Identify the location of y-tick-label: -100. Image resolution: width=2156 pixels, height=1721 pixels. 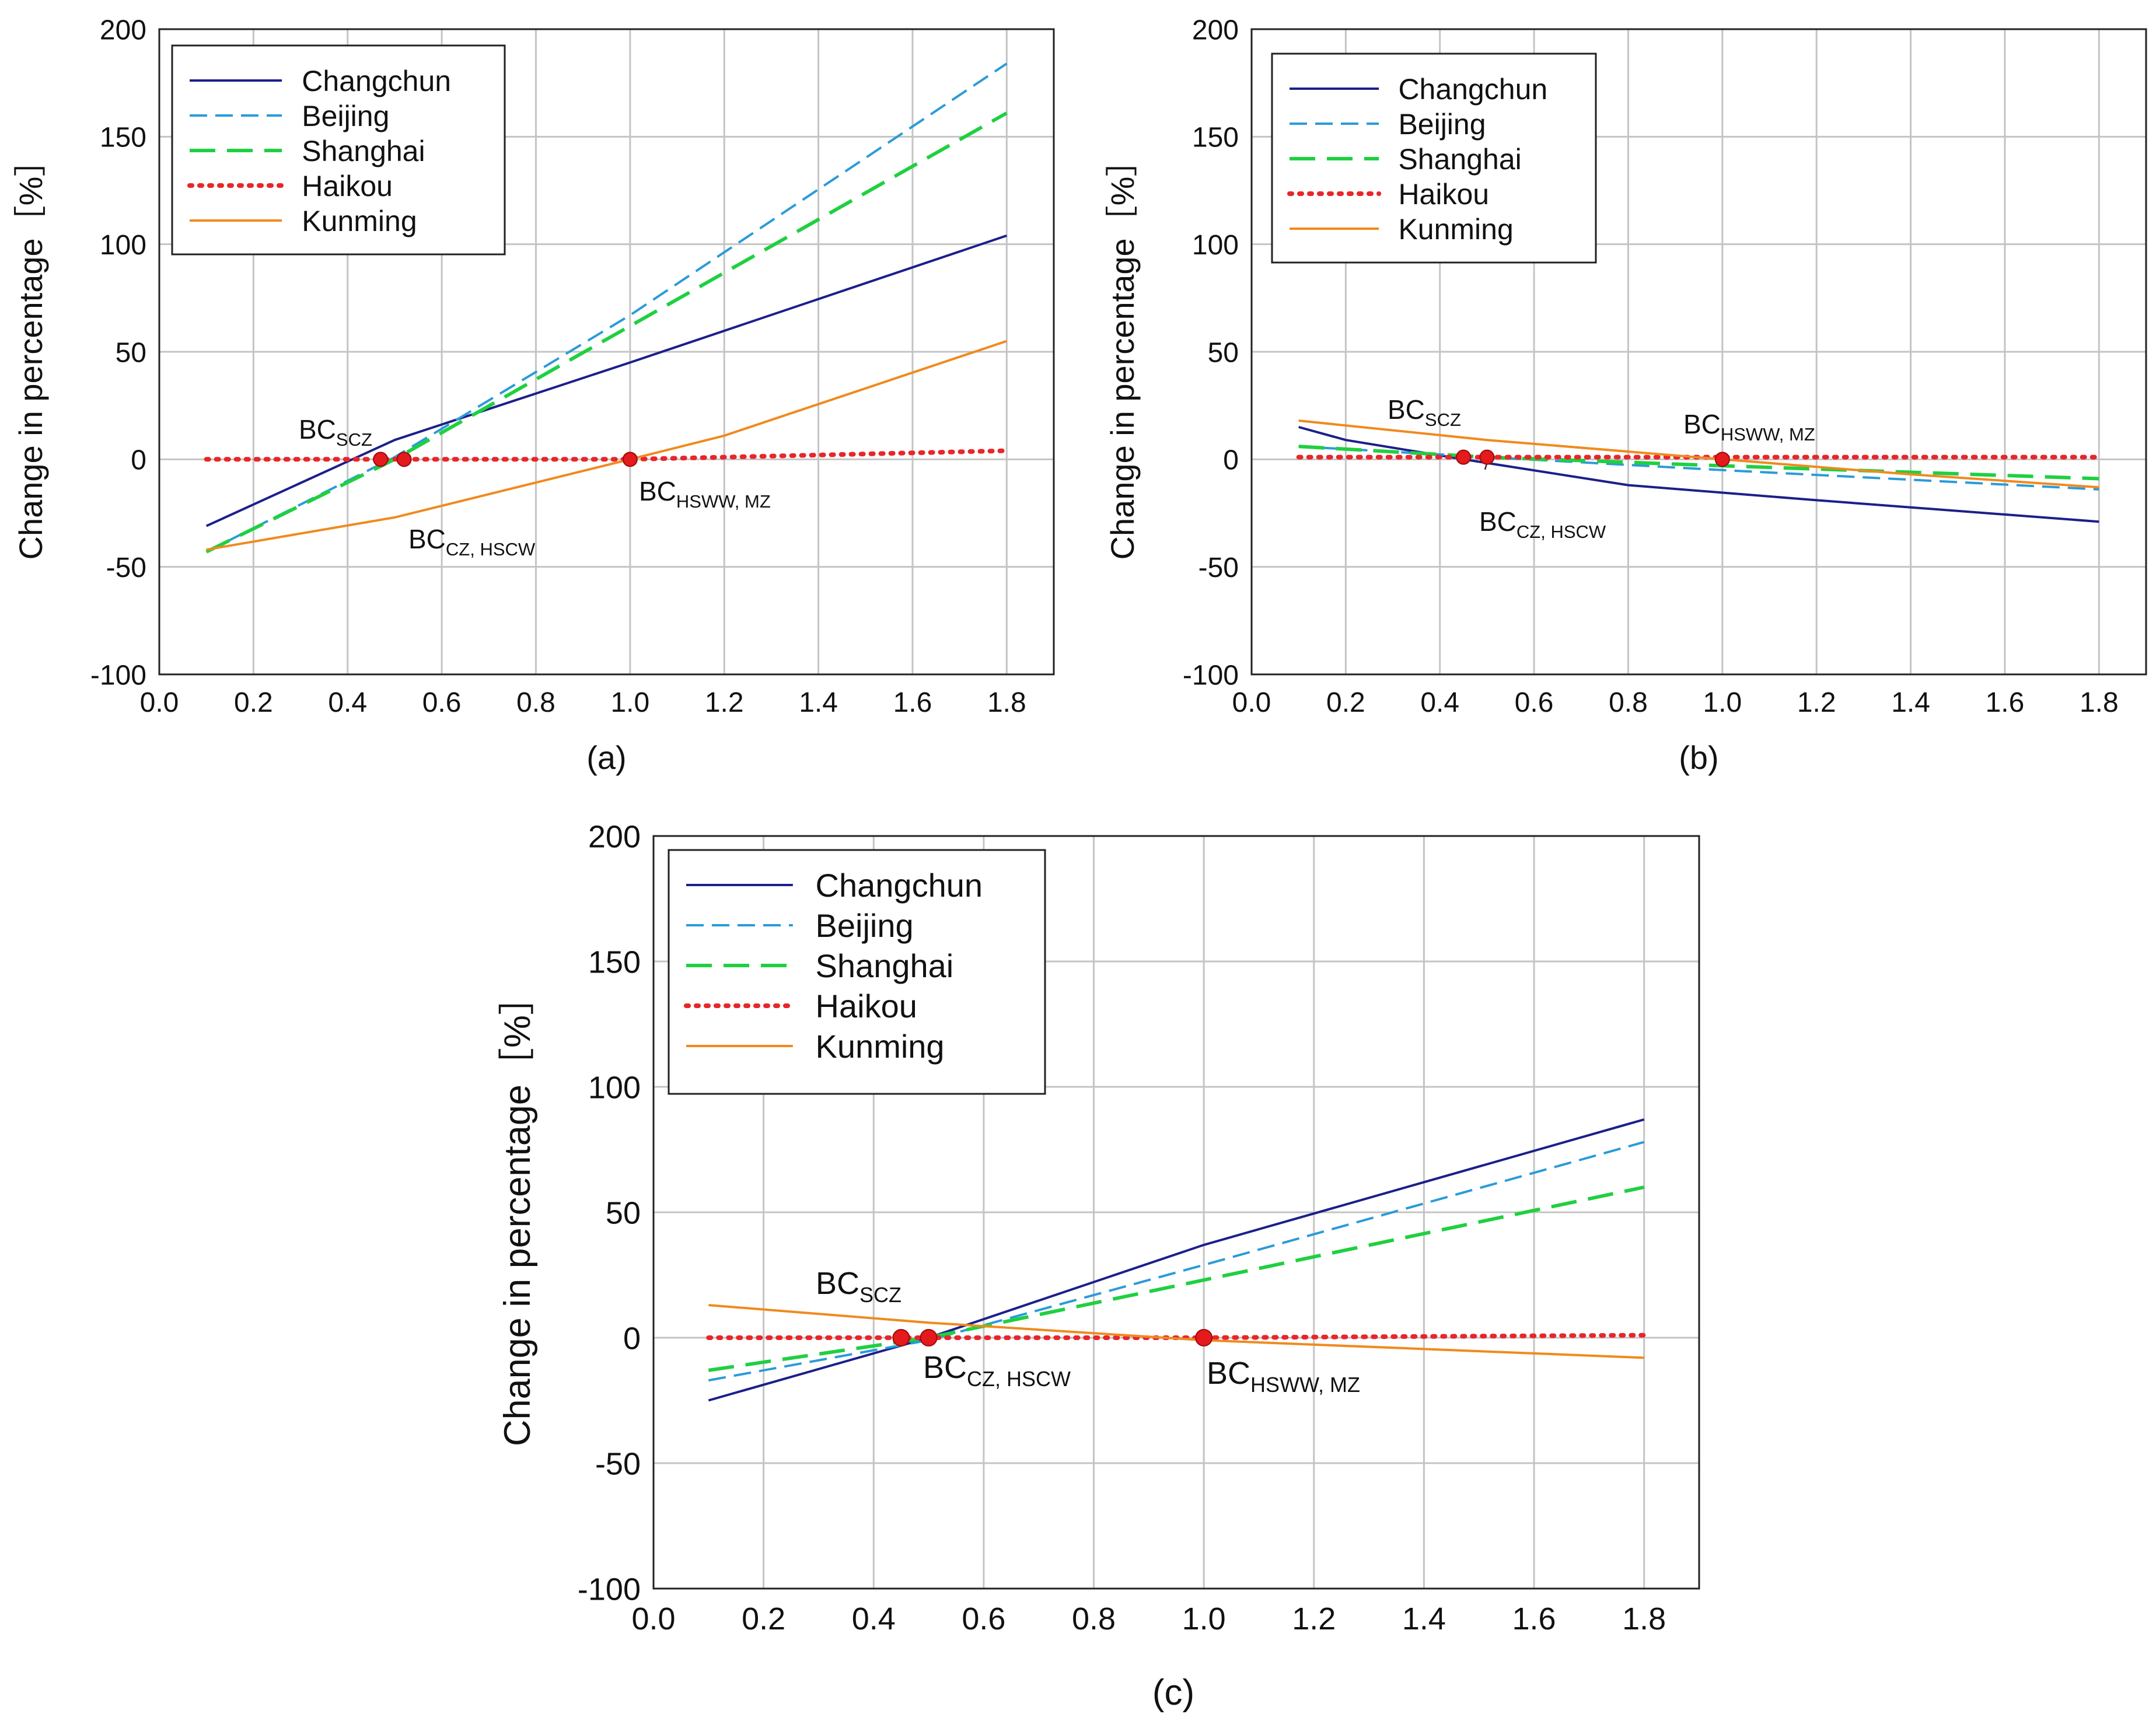
(1211, 676).